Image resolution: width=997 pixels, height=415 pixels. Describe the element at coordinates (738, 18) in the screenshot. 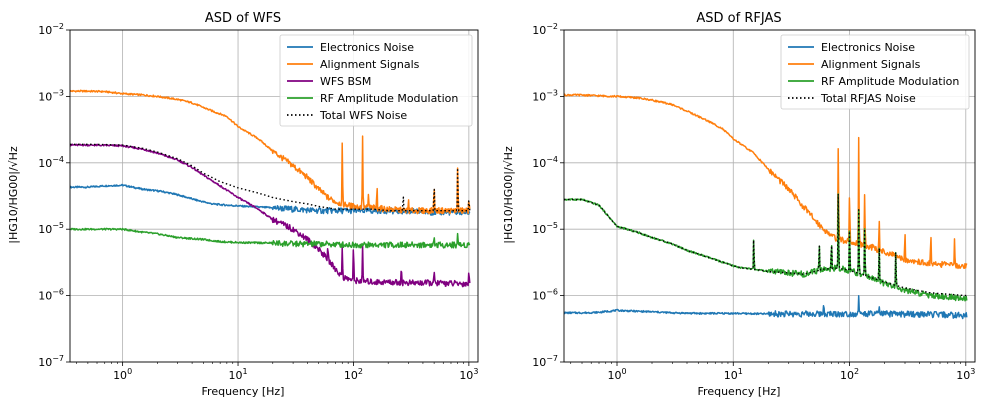

I see `chart-title: ASD of RFJAS` at that location.